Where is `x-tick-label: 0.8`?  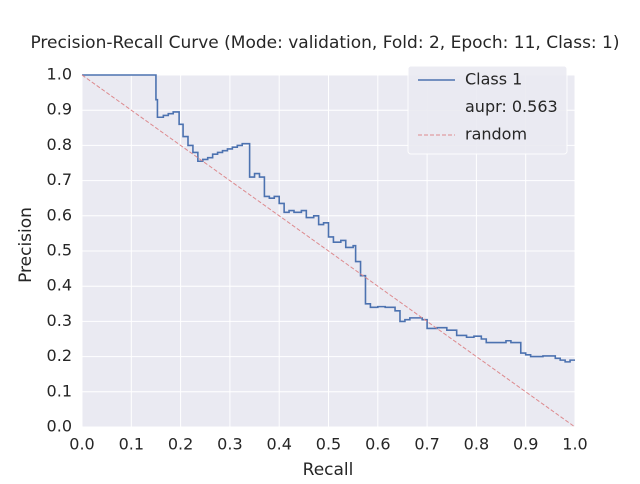 x-tick-label: 0.8 is located at coordinates (476, 444).